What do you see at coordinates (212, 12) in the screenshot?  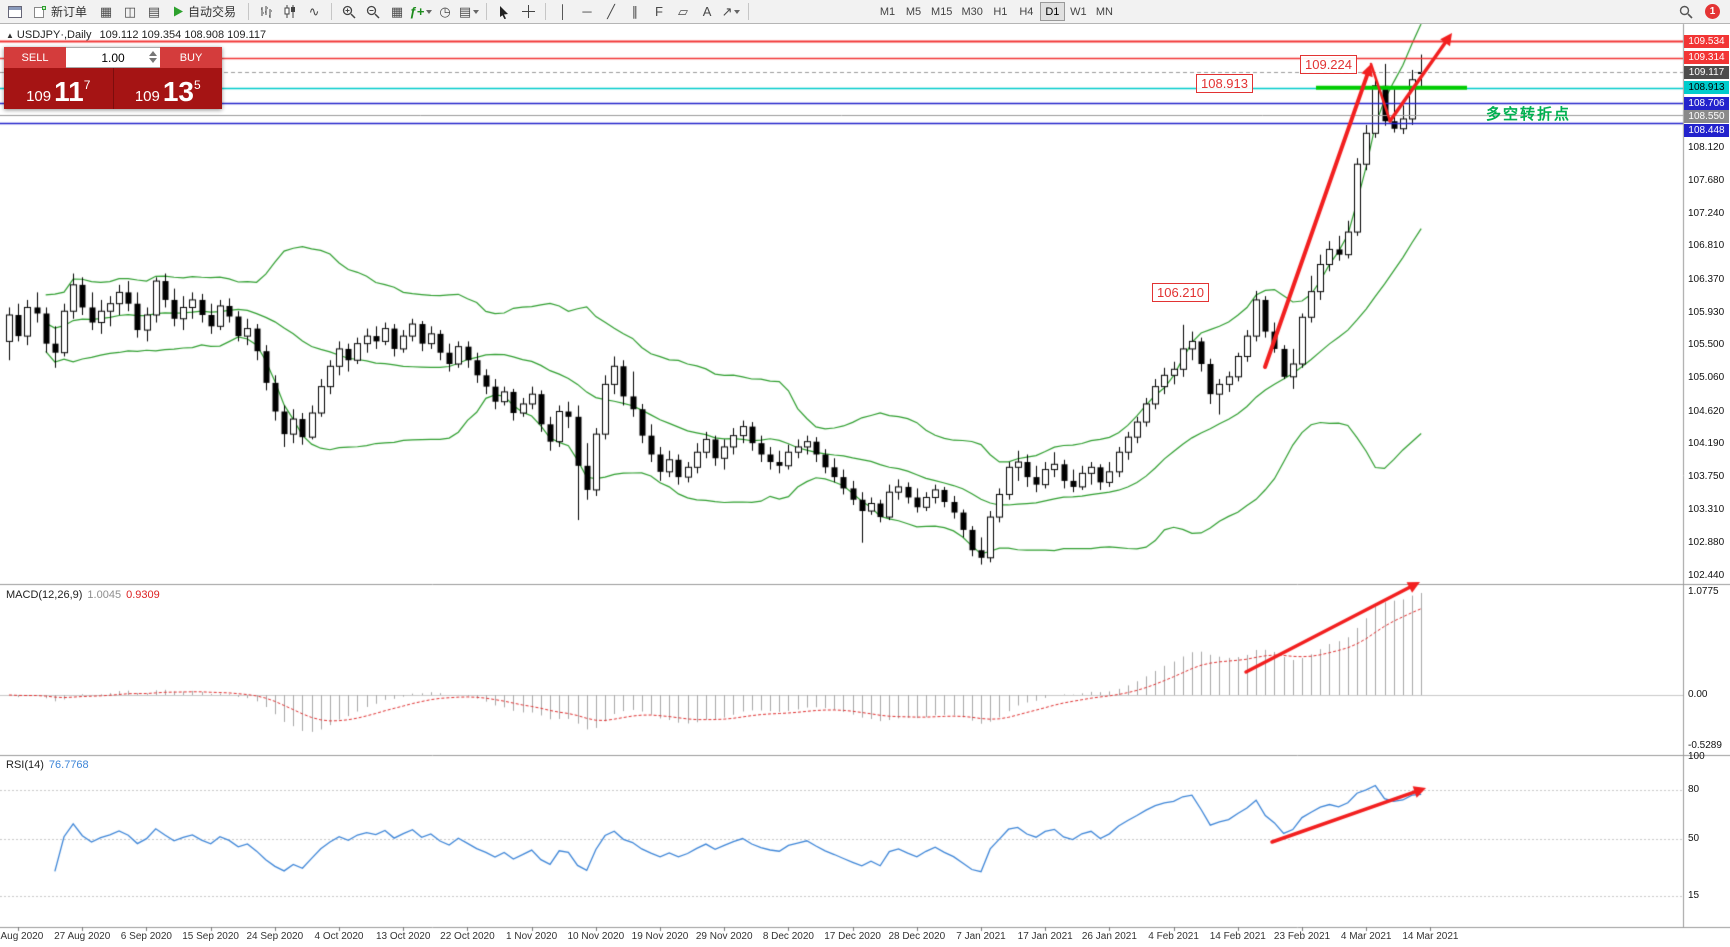 I see `auto-trading-label: 自动交易` at bounding box center [212, 12].